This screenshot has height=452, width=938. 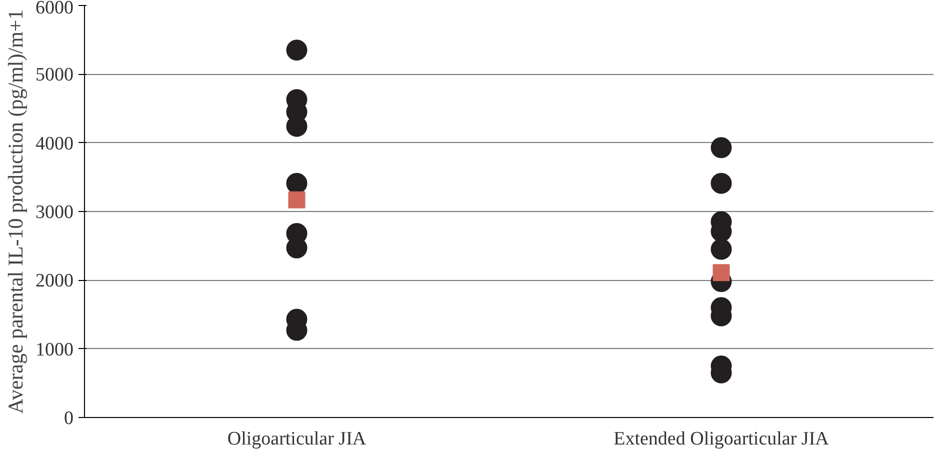 I want to click on x-tick-label: Oligoarticular JIA, so click(x=296, y=439).